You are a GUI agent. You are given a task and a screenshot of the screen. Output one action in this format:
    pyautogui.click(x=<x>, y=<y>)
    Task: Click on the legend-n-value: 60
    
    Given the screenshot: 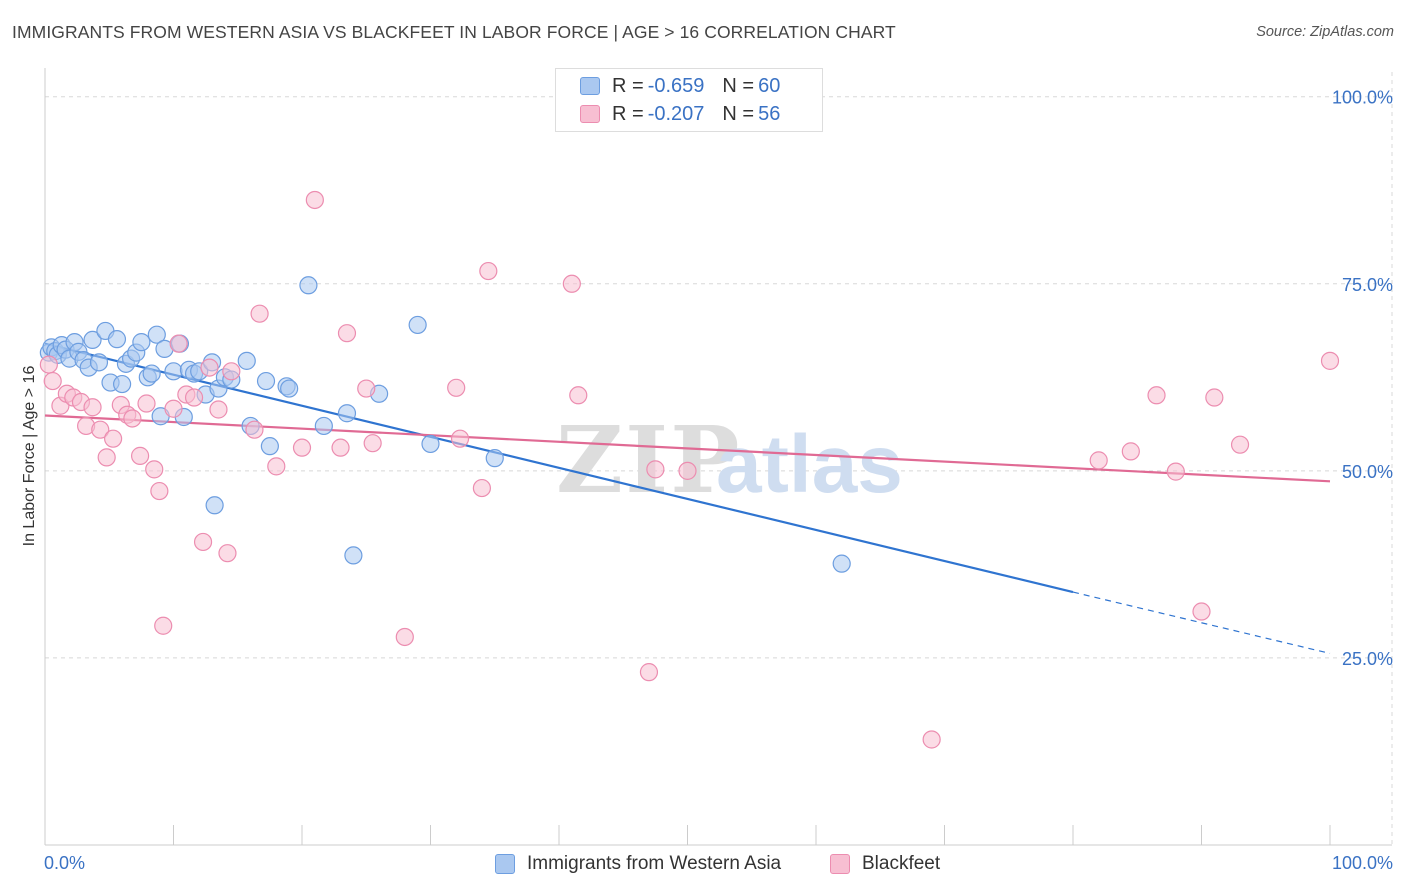 What is the action you would take?
    pyautogui.click(x=769, y=85)
    